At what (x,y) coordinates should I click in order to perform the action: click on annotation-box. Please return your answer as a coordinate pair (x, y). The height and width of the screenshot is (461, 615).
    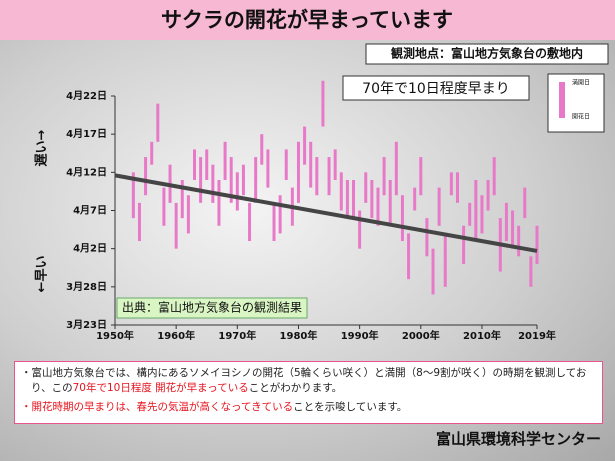
    Looking at the image, I should click on (436, 88).